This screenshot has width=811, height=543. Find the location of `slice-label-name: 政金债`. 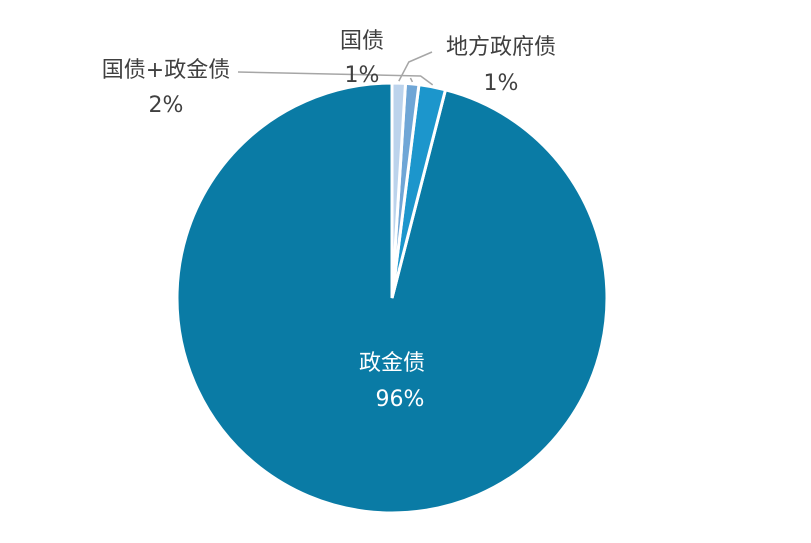

slice-label-name: 政金债 is located at coordinates (392, 363).